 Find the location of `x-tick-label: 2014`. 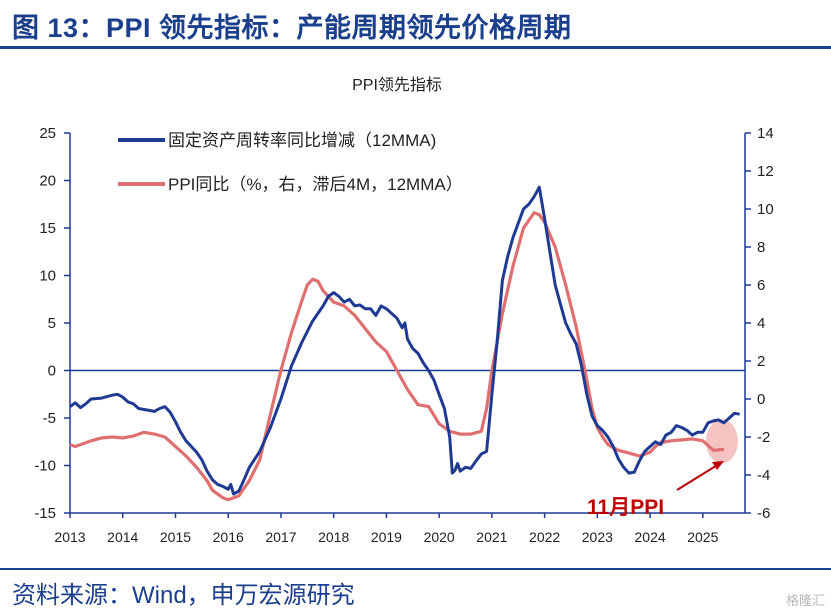

x-tick-label: 2014 is located at coordinates (122, 537).